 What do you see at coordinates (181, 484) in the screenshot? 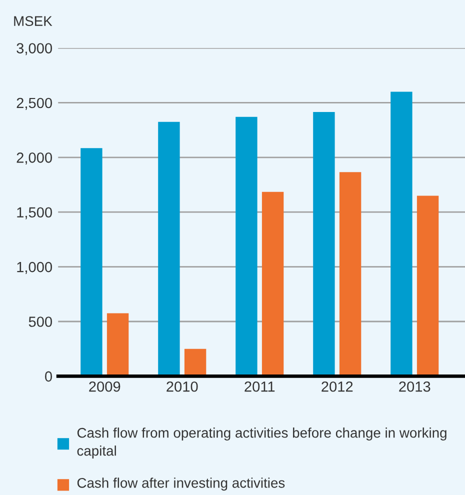
I see `legend-label: Cash flow after investing activities` at bounding box center [181, 484].